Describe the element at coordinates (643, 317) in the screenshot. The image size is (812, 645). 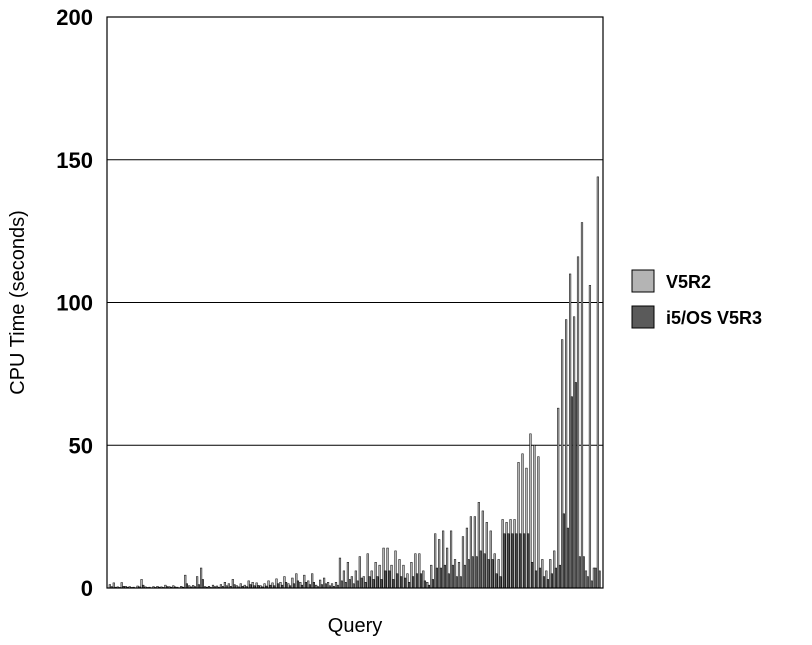
I see `legend-swatch` at that location.